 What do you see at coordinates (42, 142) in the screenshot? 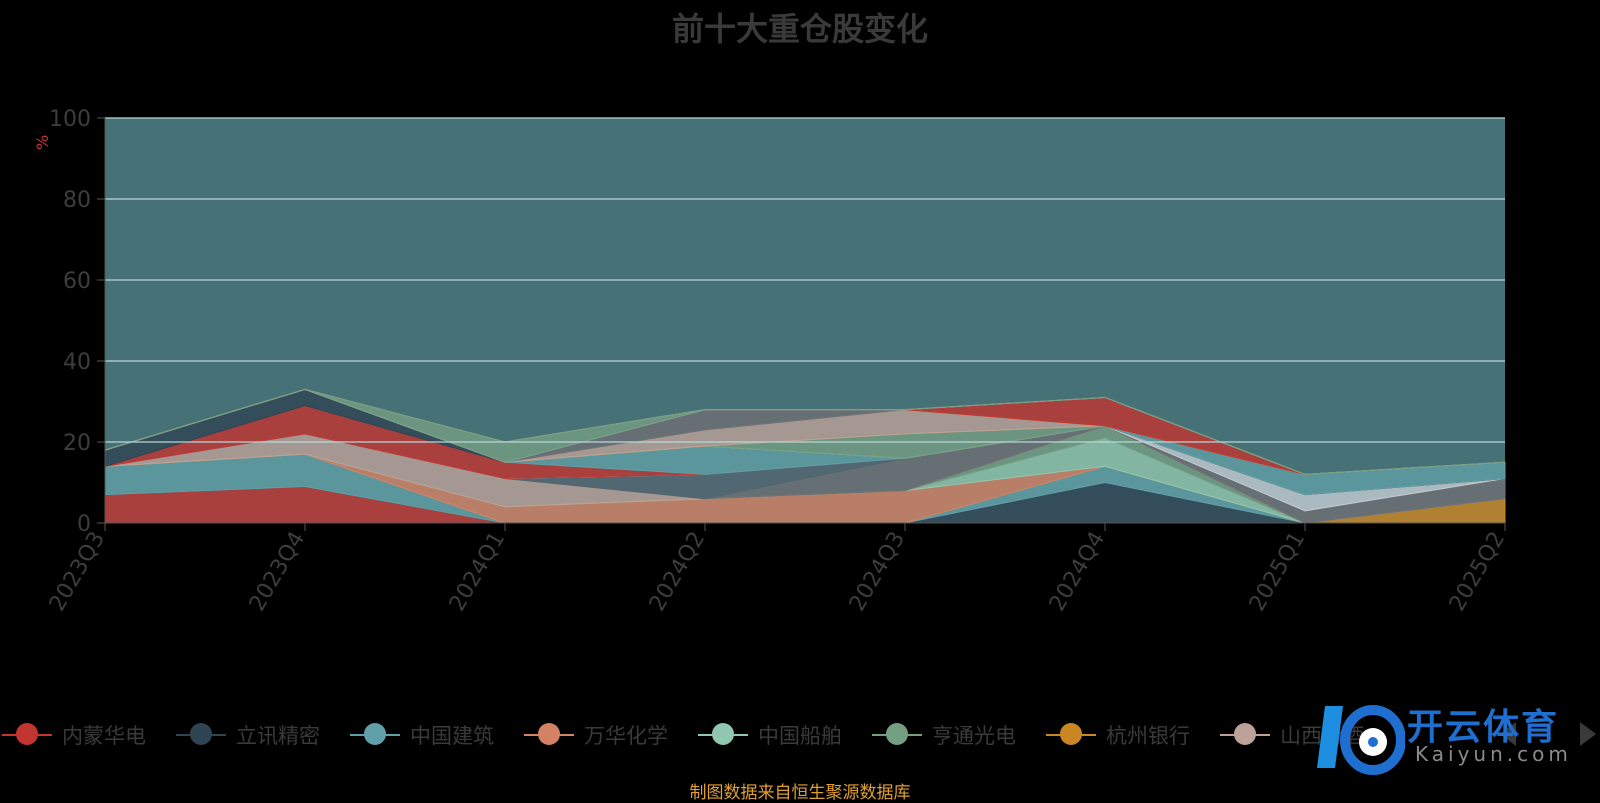
I see `y-axis-unit: %` at bounding box center [42, 142].